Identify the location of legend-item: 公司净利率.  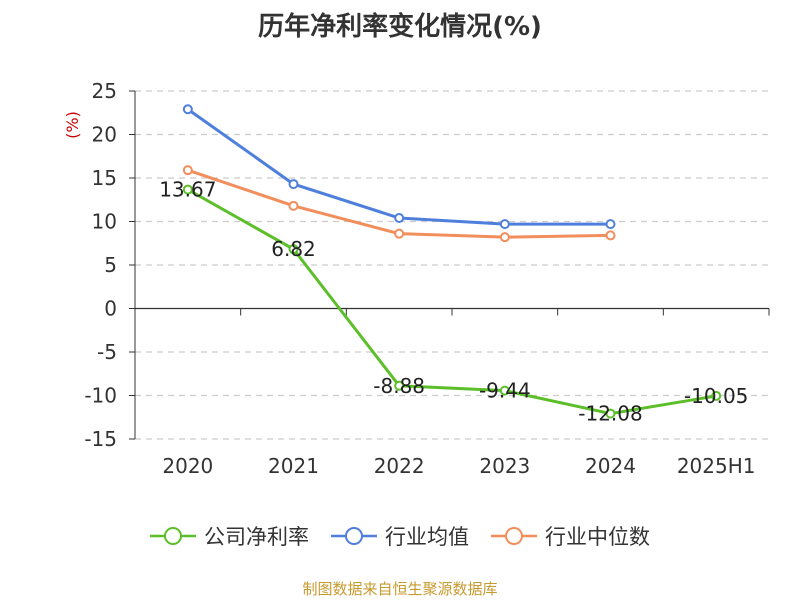
(229, 536).